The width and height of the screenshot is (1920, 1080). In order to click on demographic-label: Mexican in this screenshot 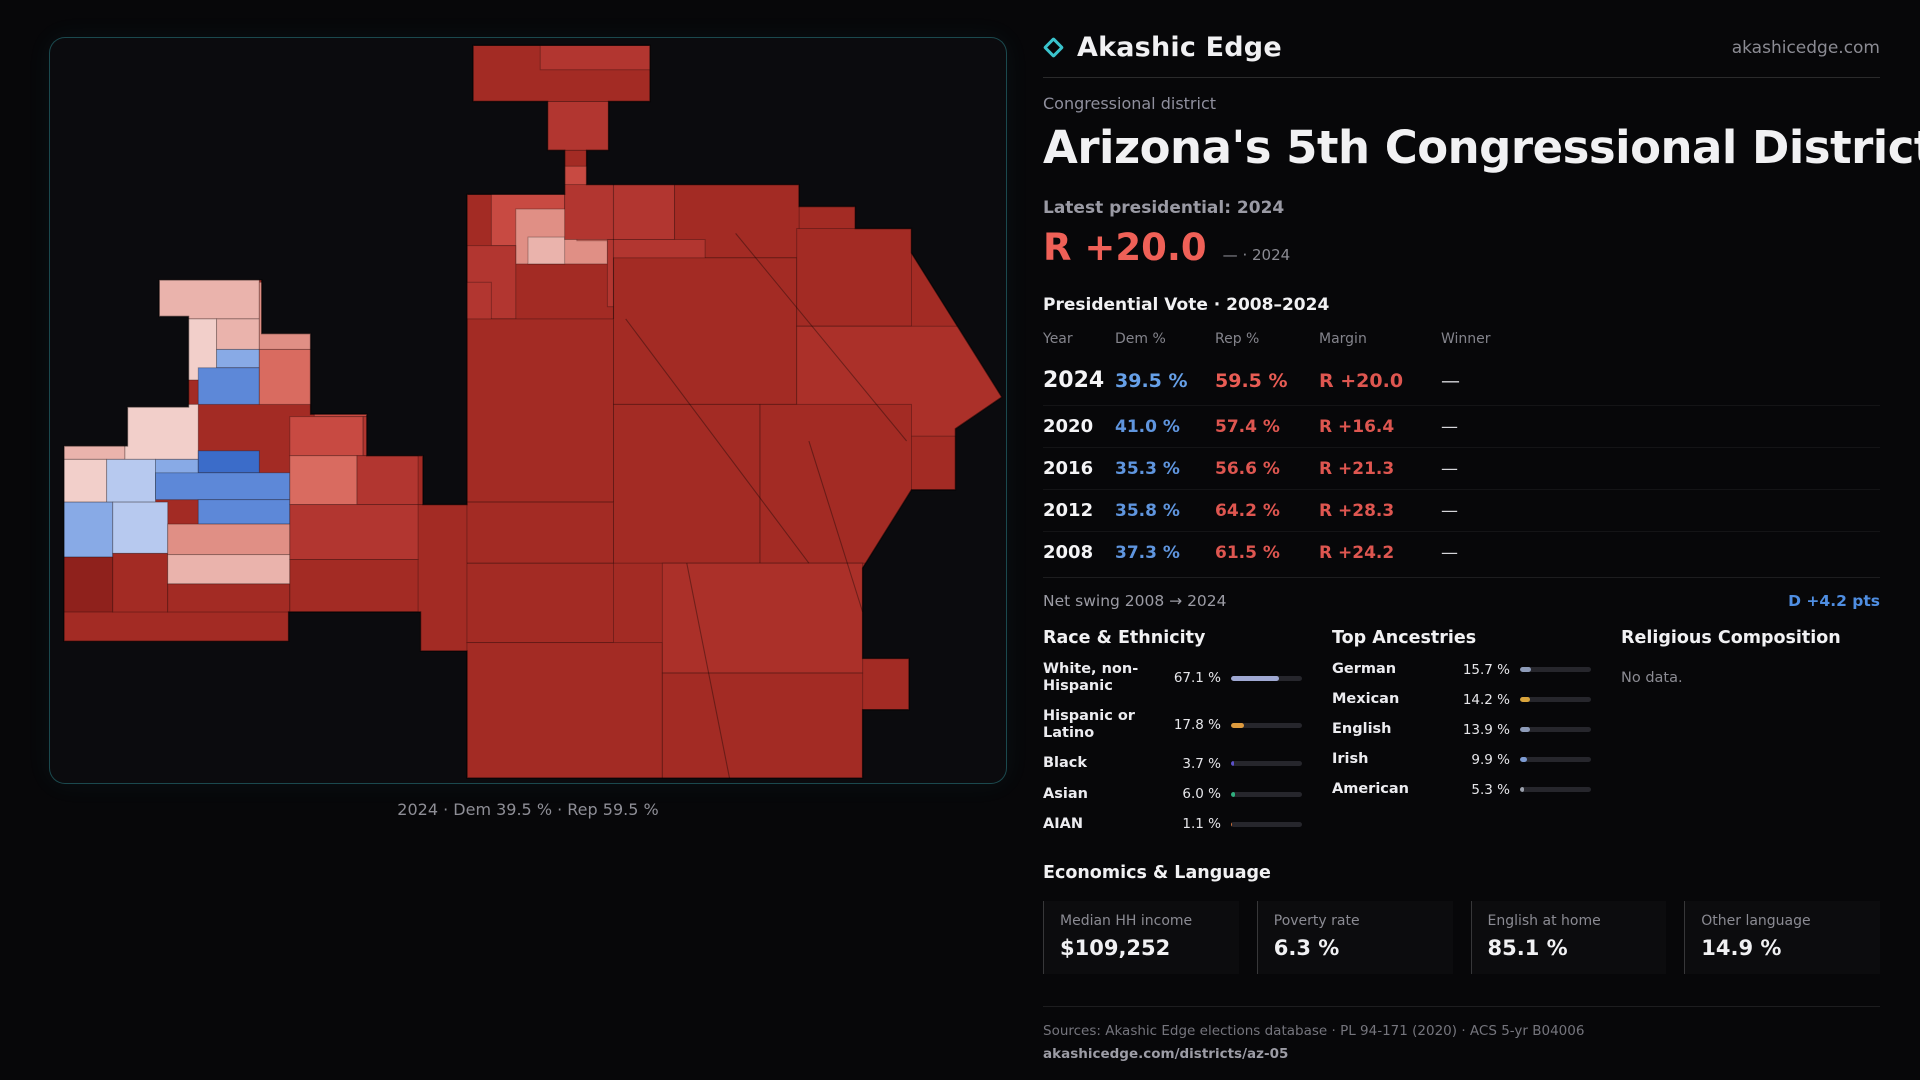, I will do `click(1366, 699)`.